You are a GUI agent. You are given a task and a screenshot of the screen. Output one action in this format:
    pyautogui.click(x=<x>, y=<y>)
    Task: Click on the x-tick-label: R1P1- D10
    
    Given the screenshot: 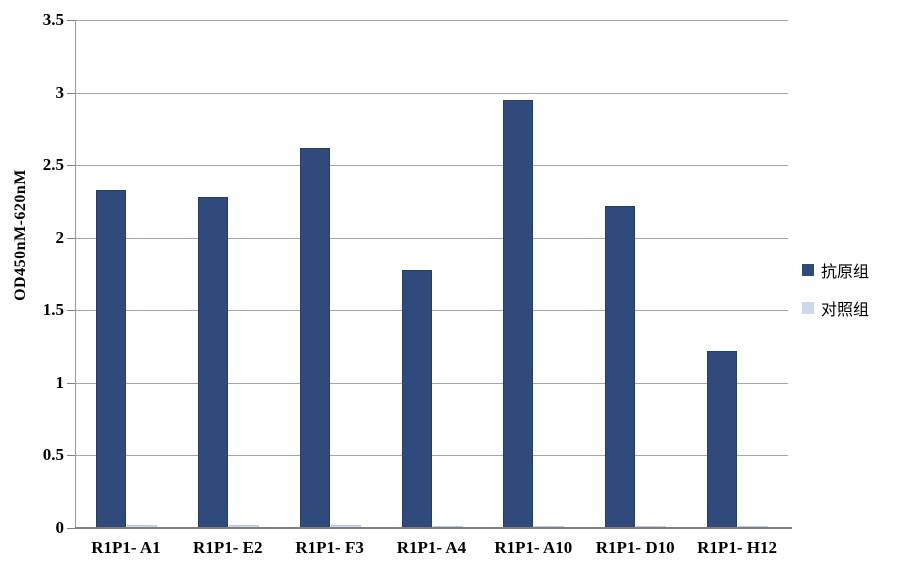 What is the action you would take?
    pyautogui.click(x=635, y=547)
    